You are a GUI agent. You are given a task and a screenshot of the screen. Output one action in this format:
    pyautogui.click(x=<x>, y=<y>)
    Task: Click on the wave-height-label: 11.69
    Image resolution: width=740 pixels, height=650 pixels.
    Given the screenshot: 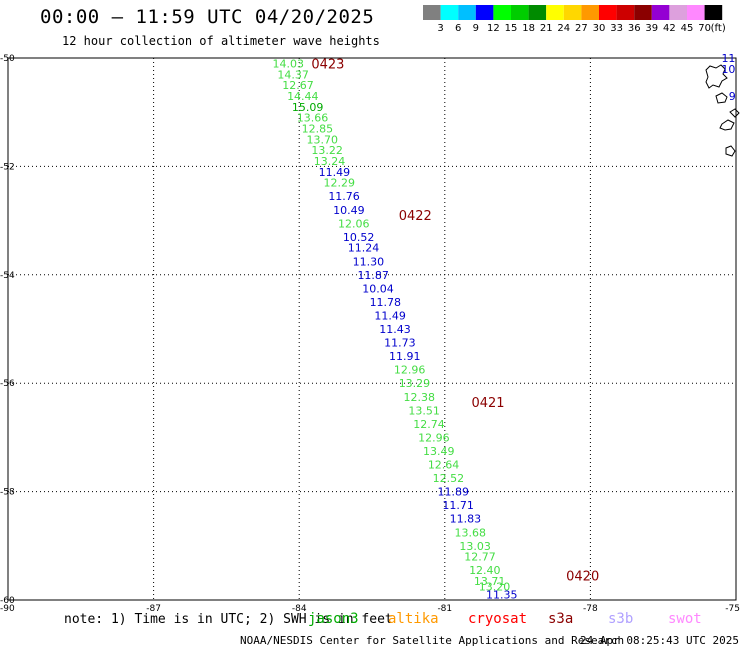 What is the action you would take?
    pyautogui.click(x=730, y=58)
    